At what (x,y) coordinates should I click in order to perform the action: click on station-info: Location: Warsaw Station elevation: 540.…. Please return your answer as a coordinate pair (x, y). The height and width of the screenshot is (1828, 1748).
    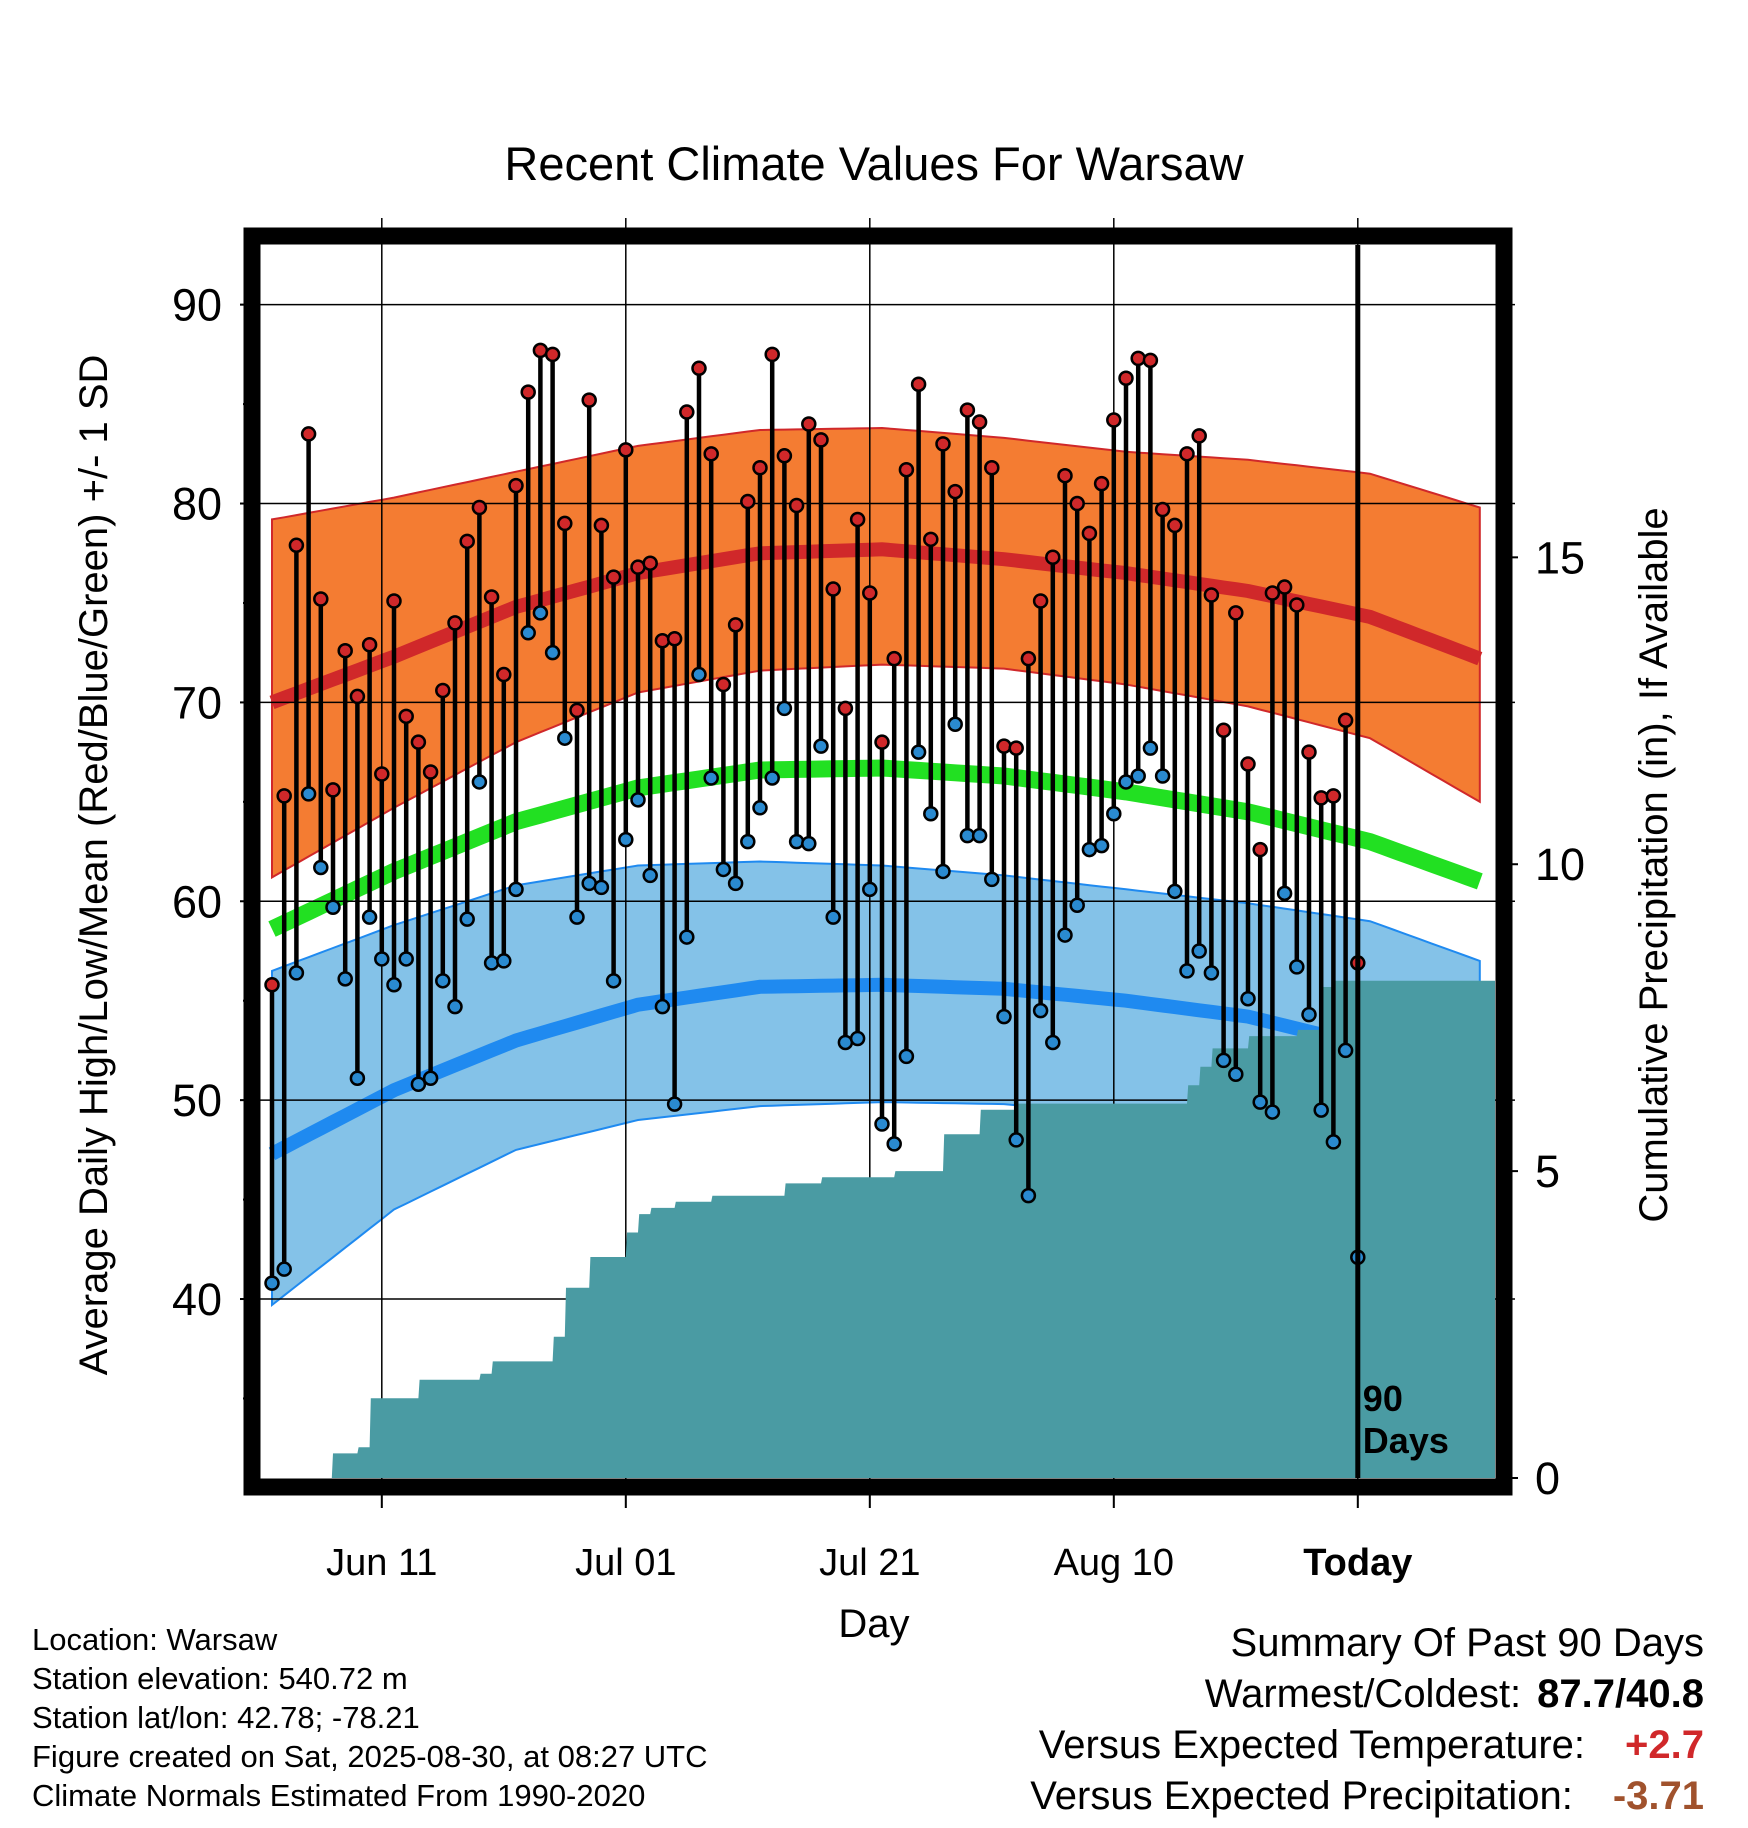
    Looking at the image, I should click on (370, 1717).